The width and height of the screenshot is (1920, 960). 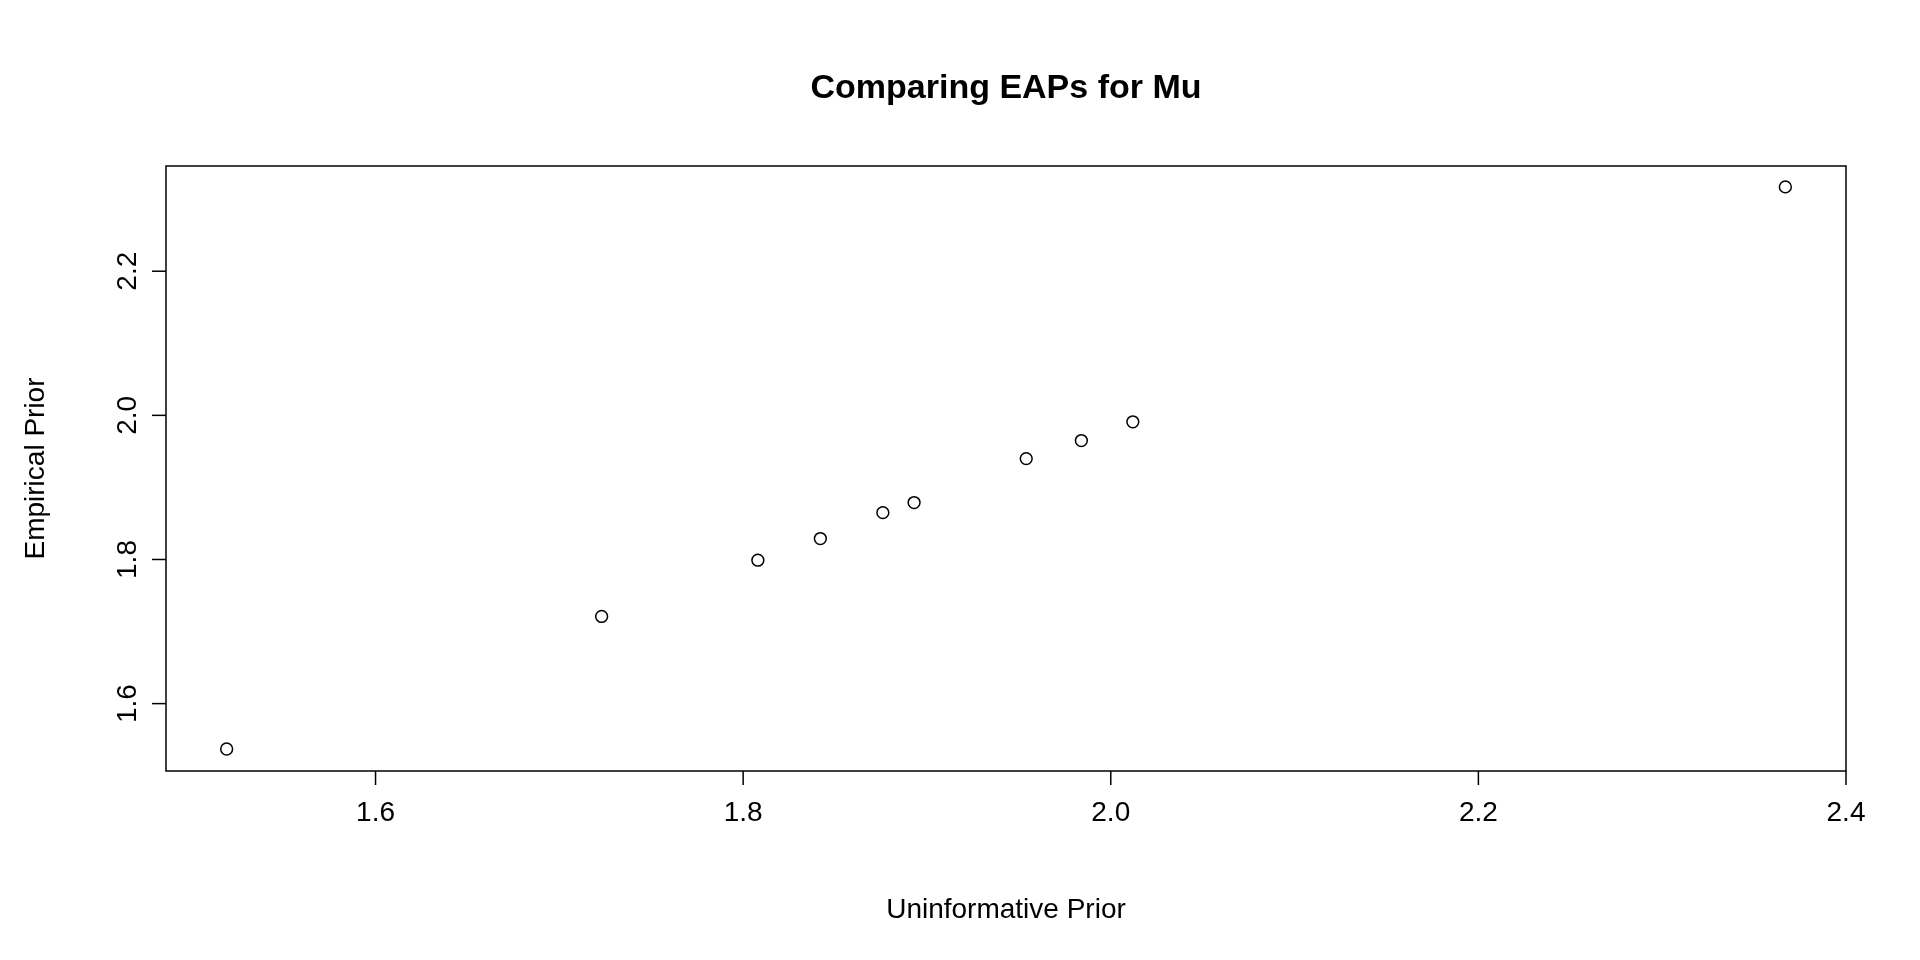 I want to click on y-axis-title: Empirical Prior, so click(x=34, y=468).